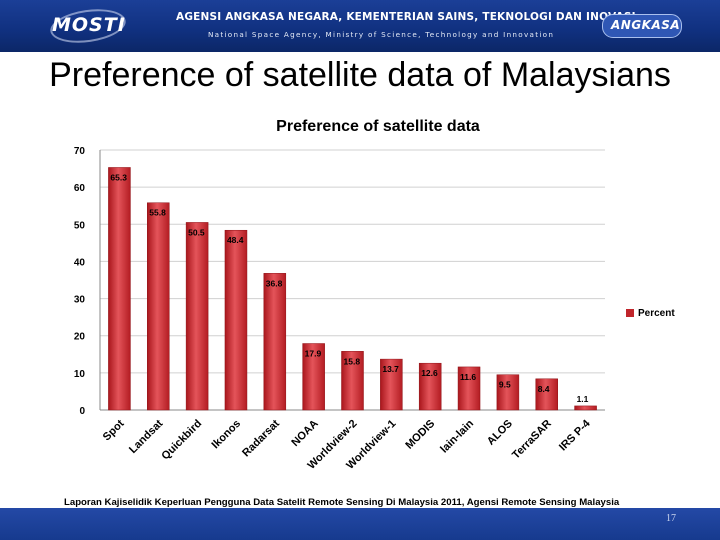  I want to click on angkasa-logo-text: ANGKASA, so click(646, 25).